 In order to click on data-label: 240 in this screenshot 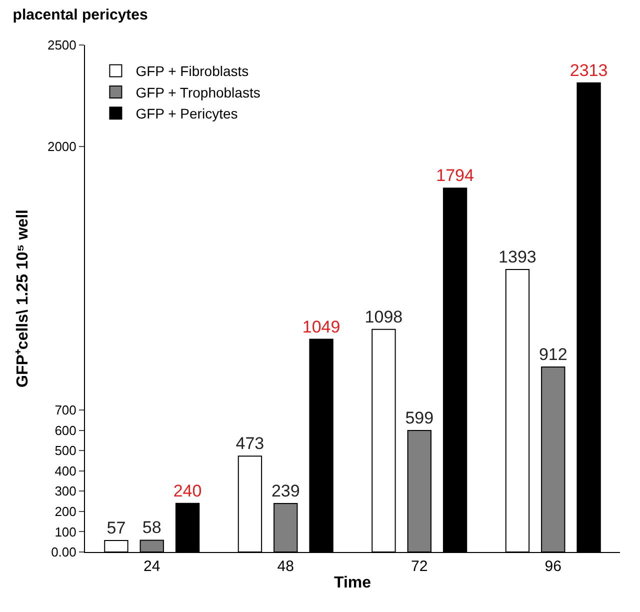, I will do `click(187, 490)`.